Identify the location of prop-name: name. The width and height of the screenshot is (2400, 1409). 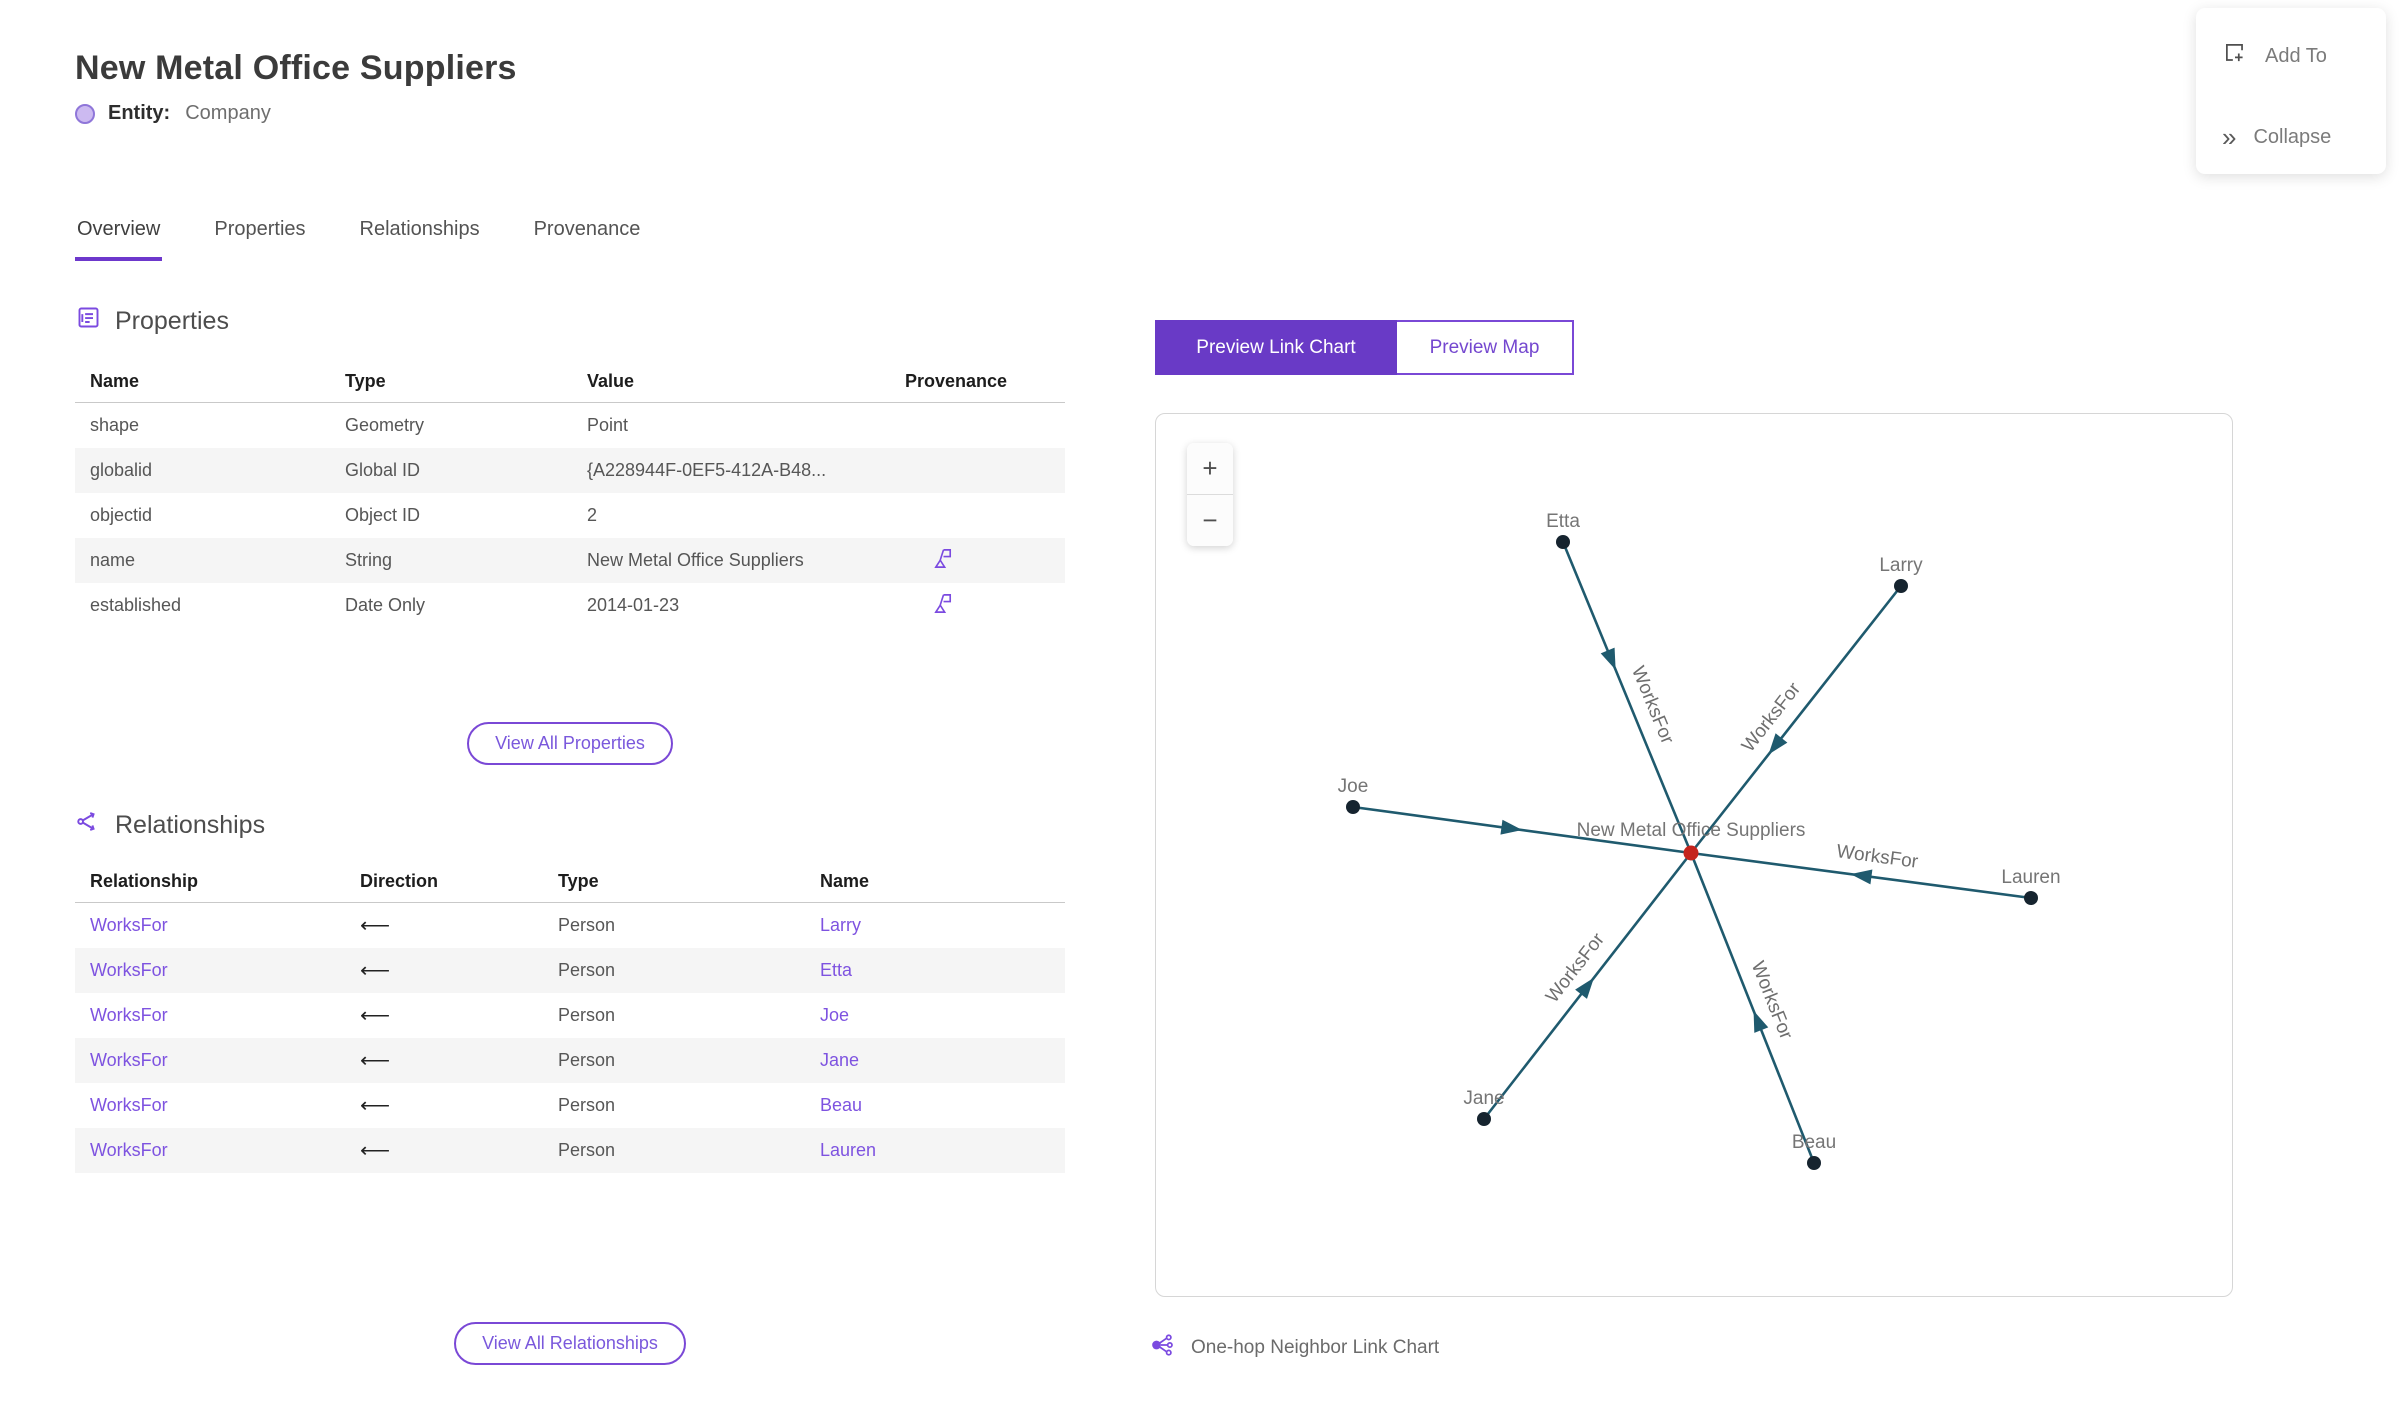
(113, 560).